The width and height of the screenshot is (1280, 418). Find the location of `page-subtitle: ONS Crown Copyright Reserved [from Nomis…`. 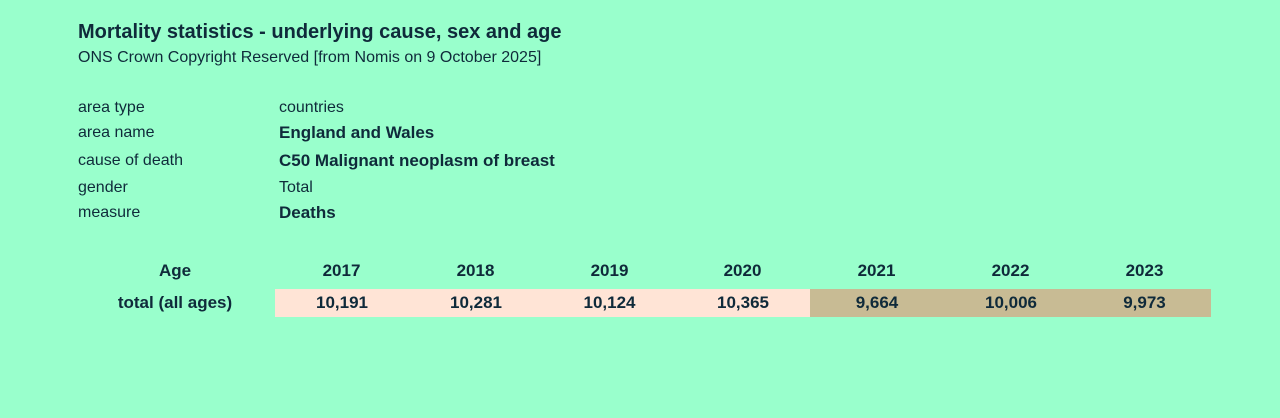

page-subtitle: ONS Crown Copyright Reserved [from Nomis… is located at coordinates (310, 57).